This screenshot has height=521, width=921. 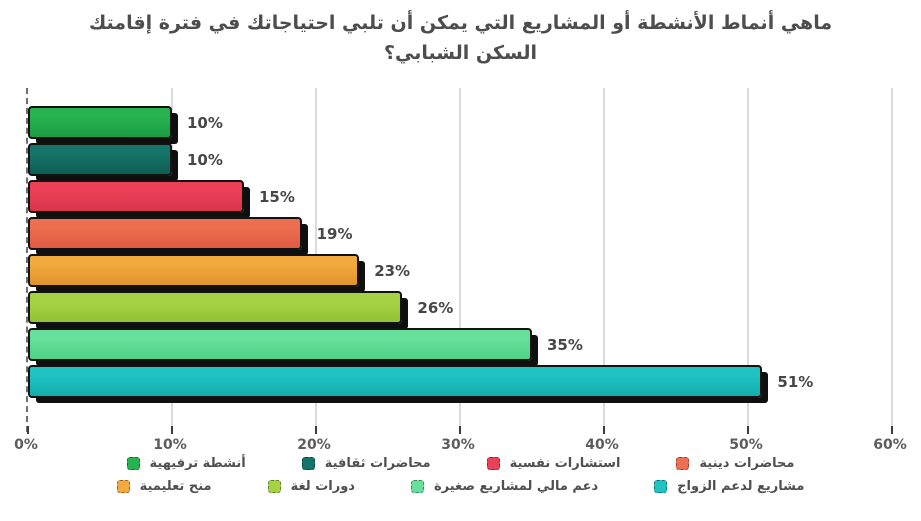 What do you see at coordinates (435, 308) in the screenshot?
I see `bar-value-label-5: 26%` at bounding box center [435, 308].